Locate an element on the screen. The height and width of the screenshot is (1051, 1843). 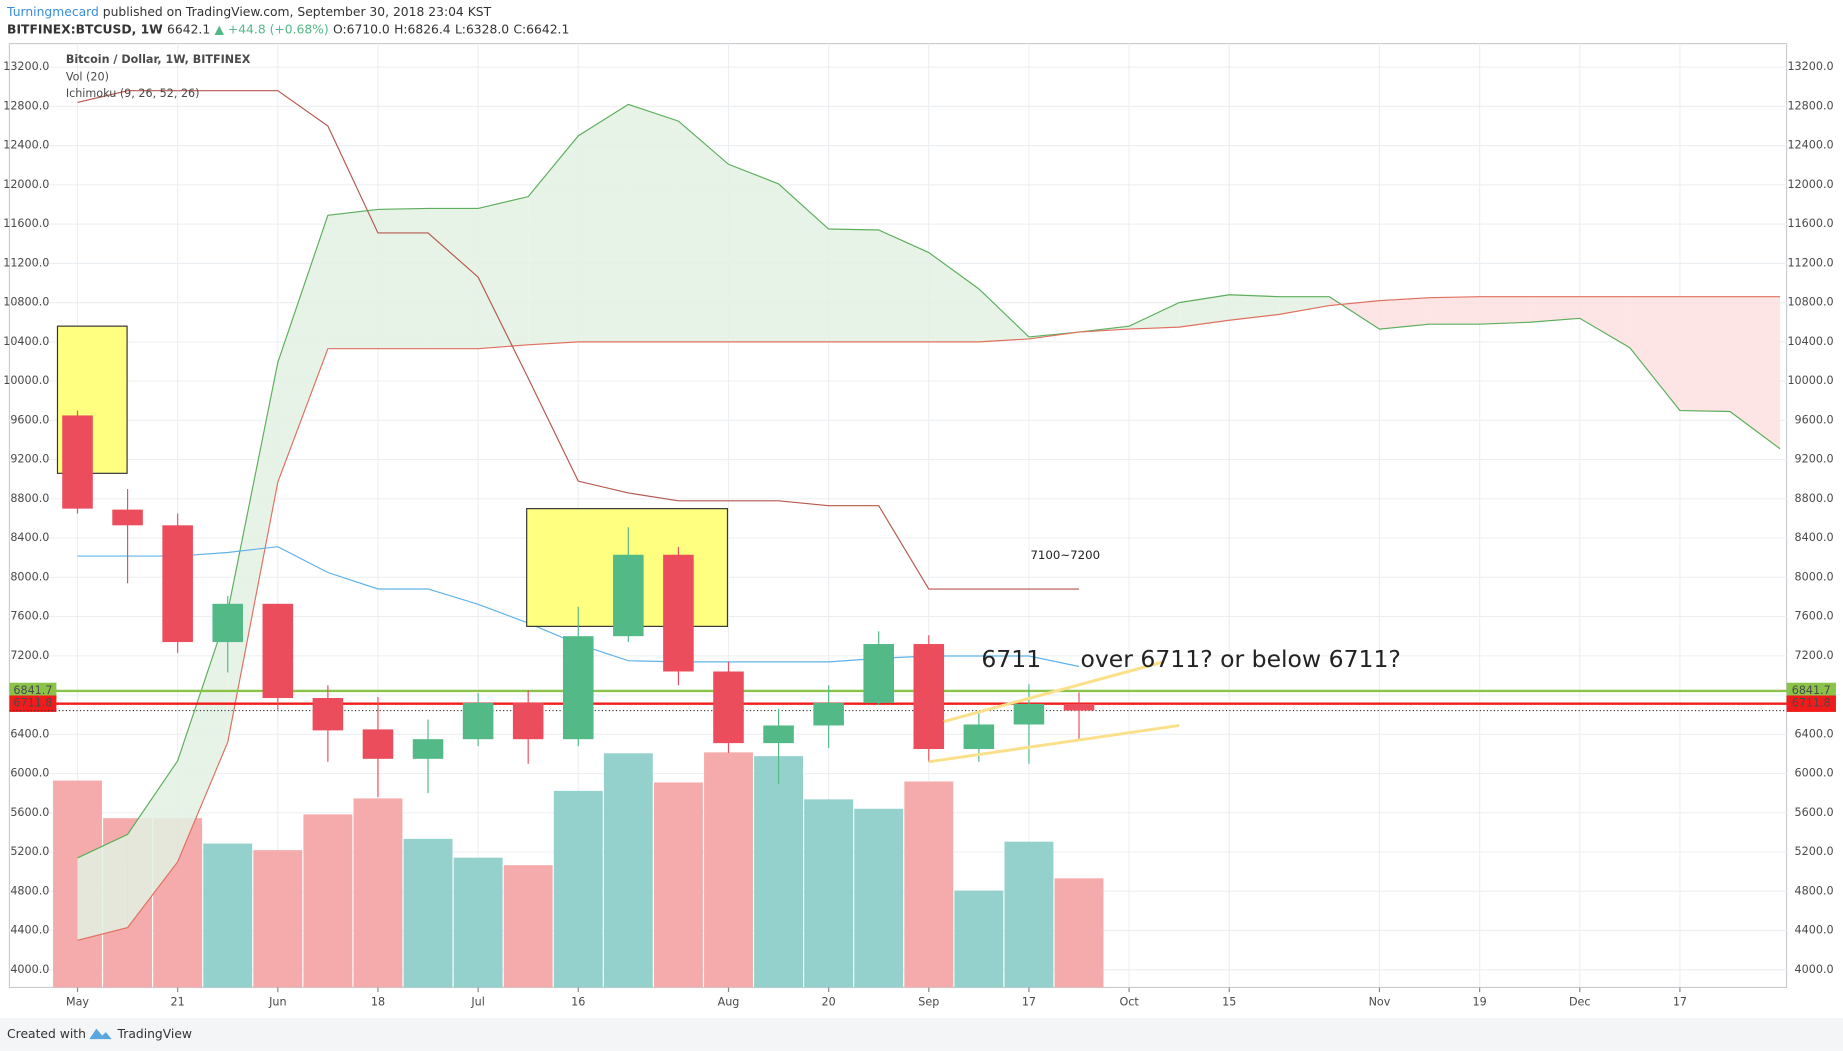
y-tick-label: 8800.0 is located at coordinates (29, 498).